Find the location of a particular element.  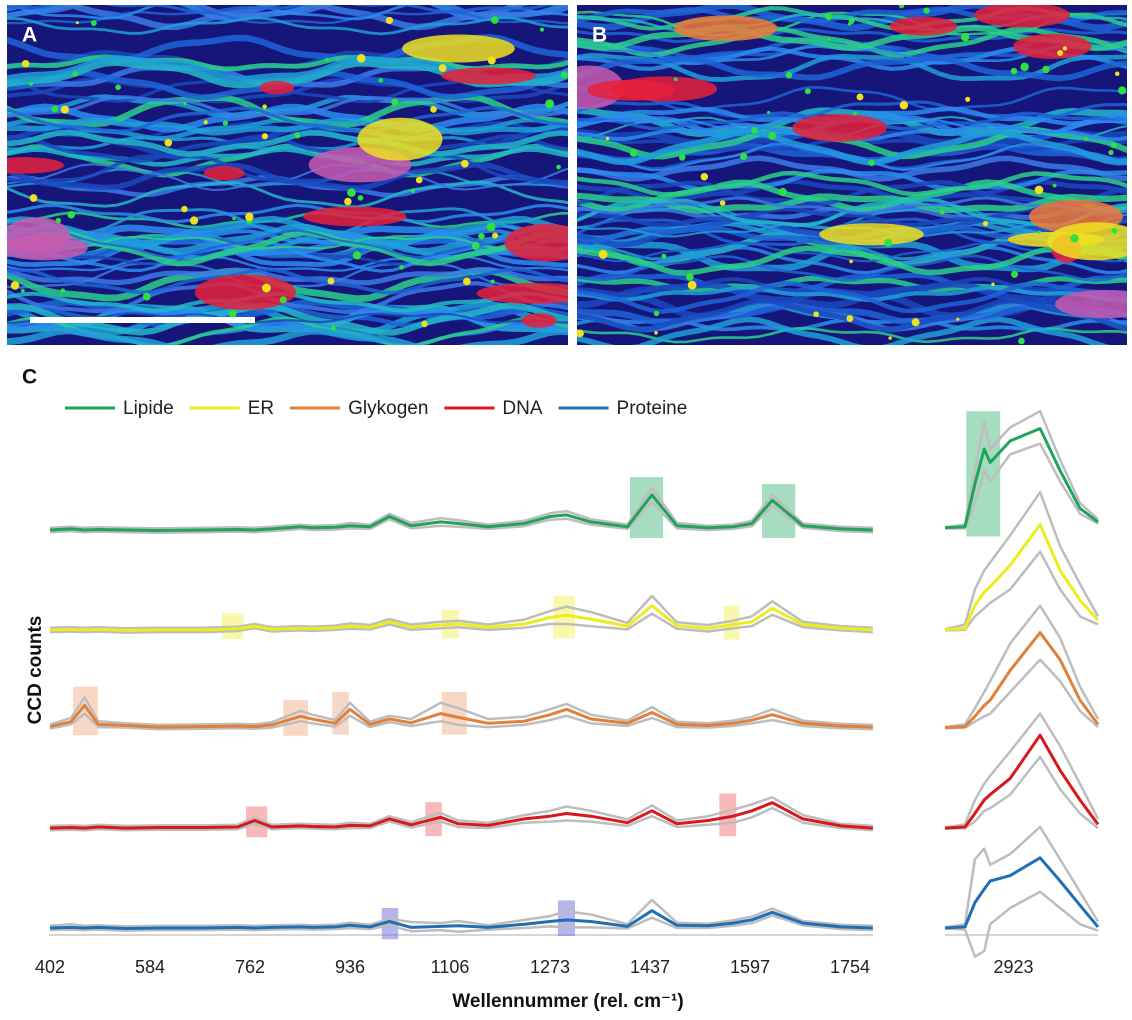

x-axis-title: Wellennummer (rel. cm⁻¹) is located at coordinates (567, 1001).